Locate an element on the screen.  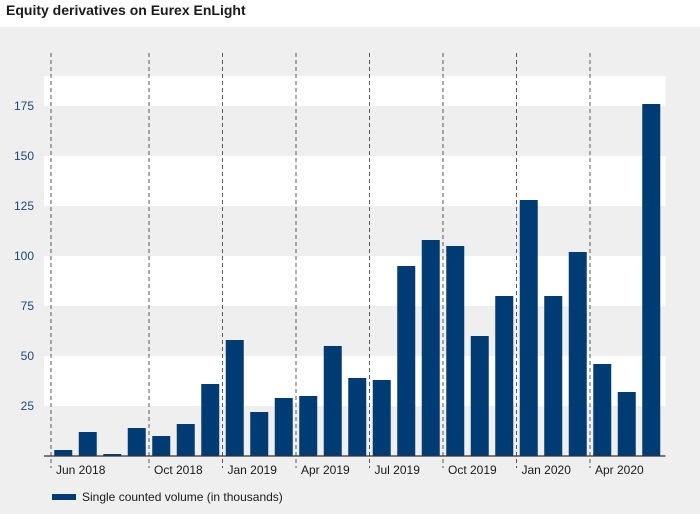
page-title: Equity derivatives on Eurex EnLight is located at coordinates (126, 10).